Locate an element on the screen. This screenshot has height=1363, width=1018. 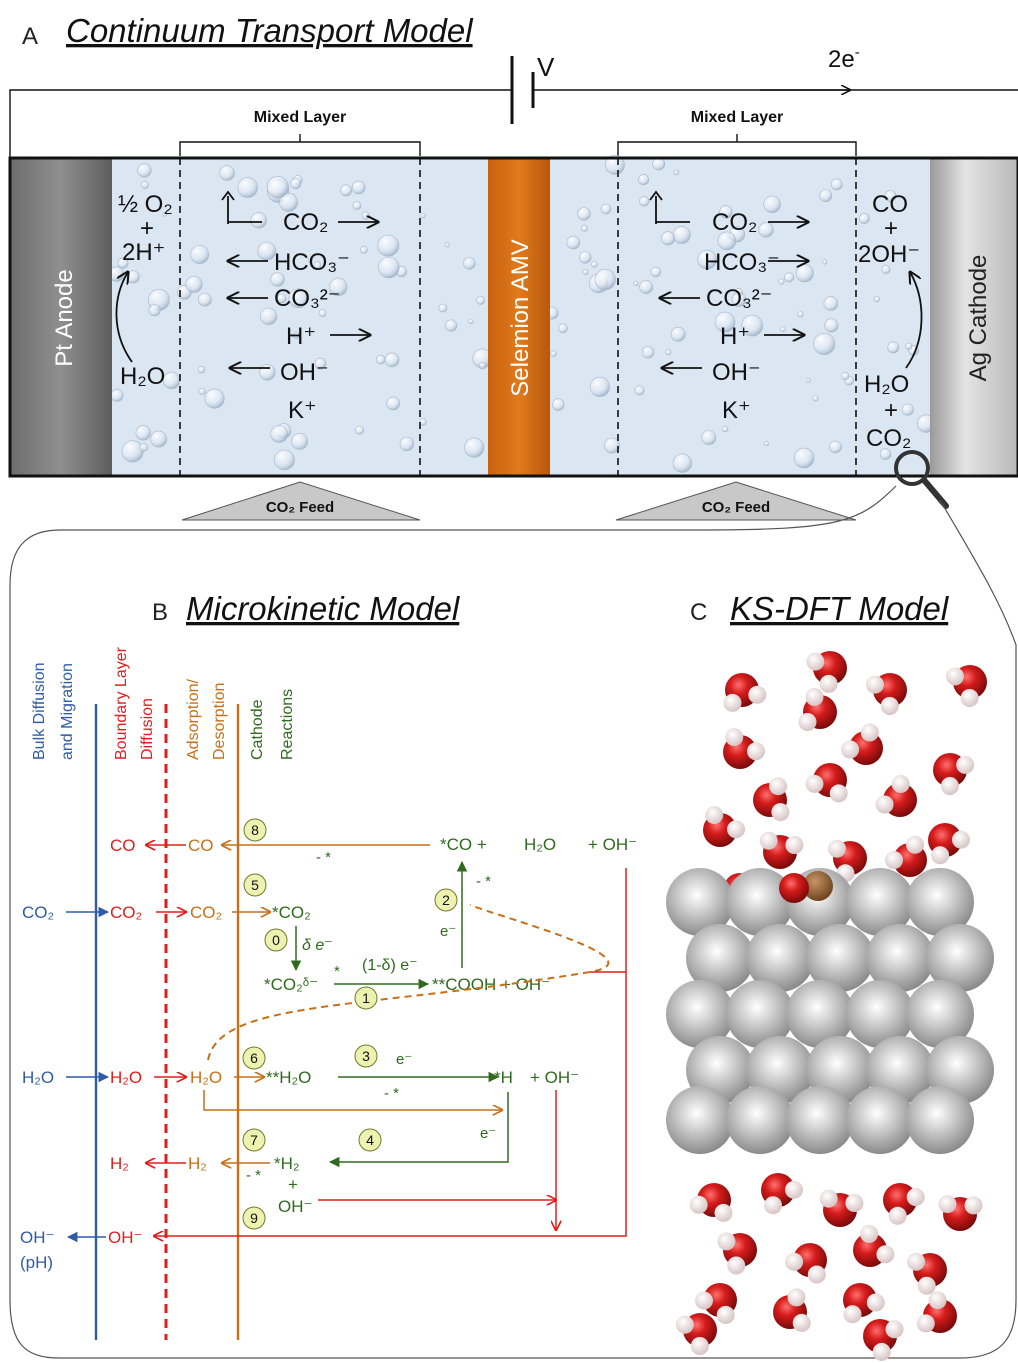
header-bulk-1: Bulk Diffusion is located at coordinates (39, 711).